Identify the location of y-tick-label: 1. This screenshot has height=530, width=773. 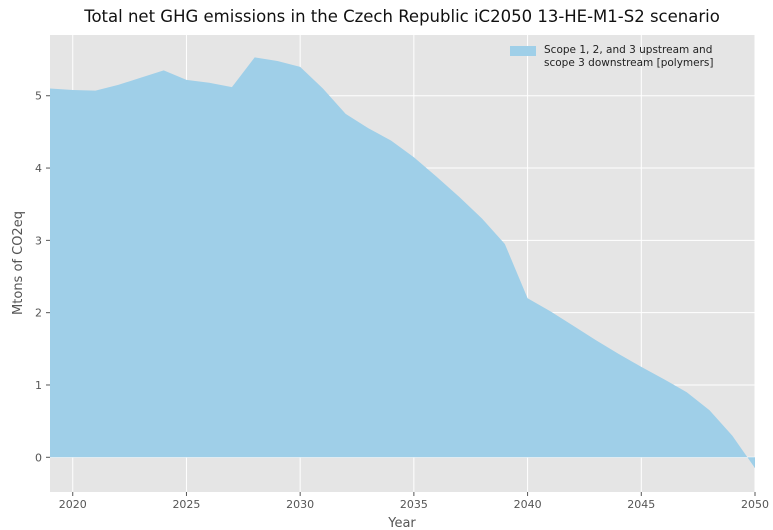
(38, 385).